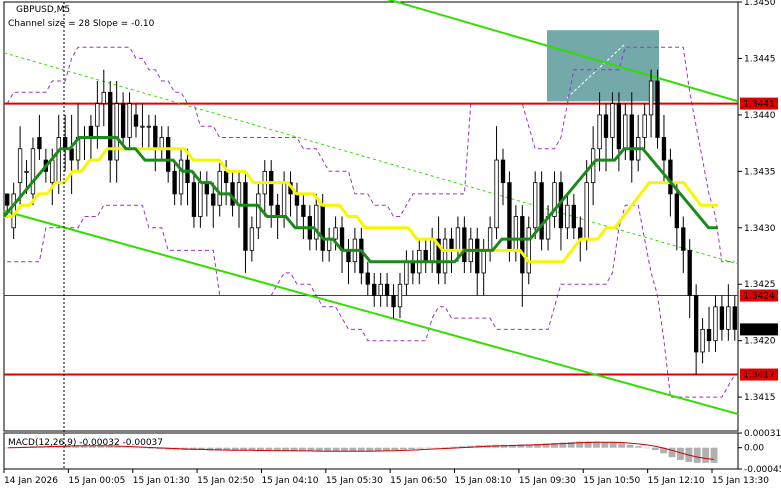 This screenshot has height=489, width=781. Describe the element at coordinates (760, 398) in the screenshot. I see `y-tick-label: 1.3415` at that location.